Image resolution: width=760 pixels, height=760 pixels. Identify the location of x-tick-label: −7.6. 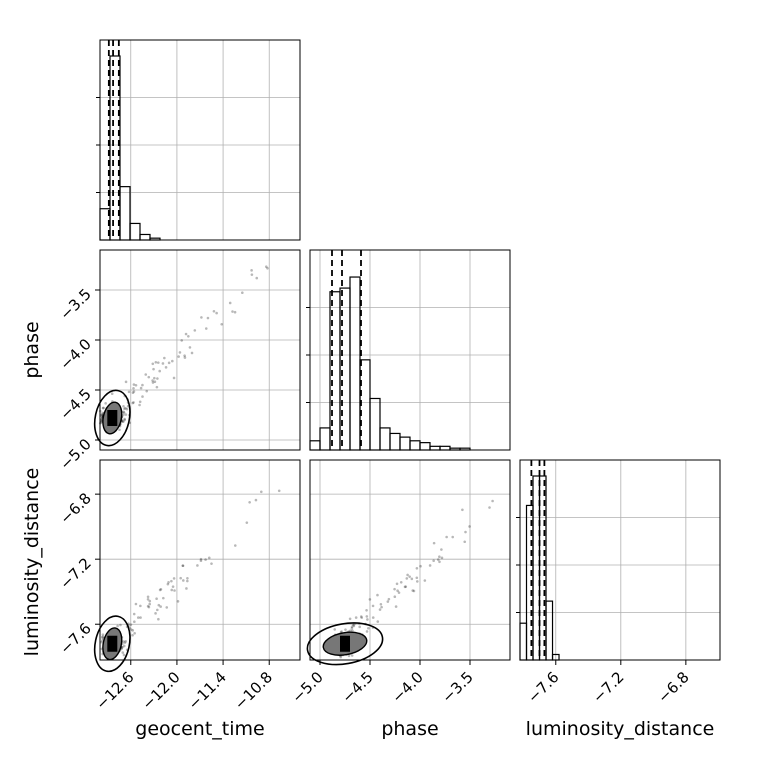
(543, 687).